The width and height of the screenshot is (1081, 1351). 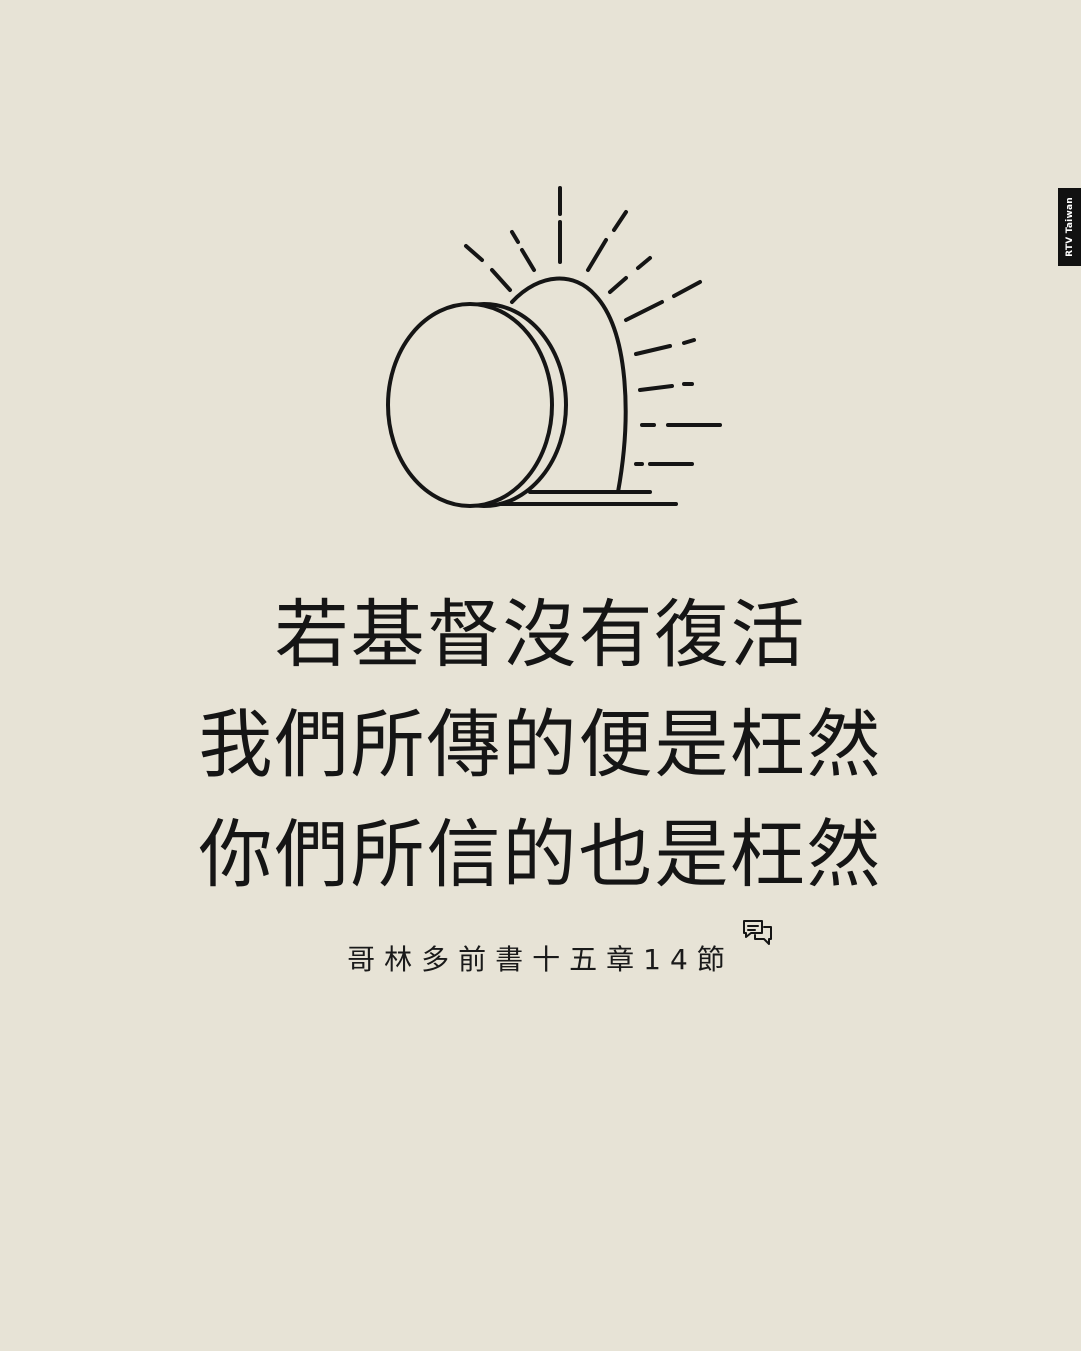 I want to click on tomb-illustration, so click(x=555, y=350).